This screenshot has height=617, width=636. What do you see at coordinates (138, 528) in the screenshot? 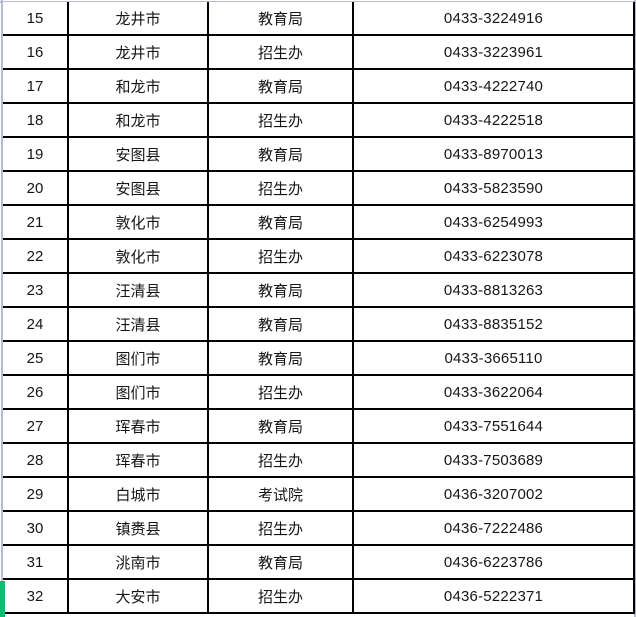
I see `city-cell: 镇赉县` at bounding box center [138, 528].